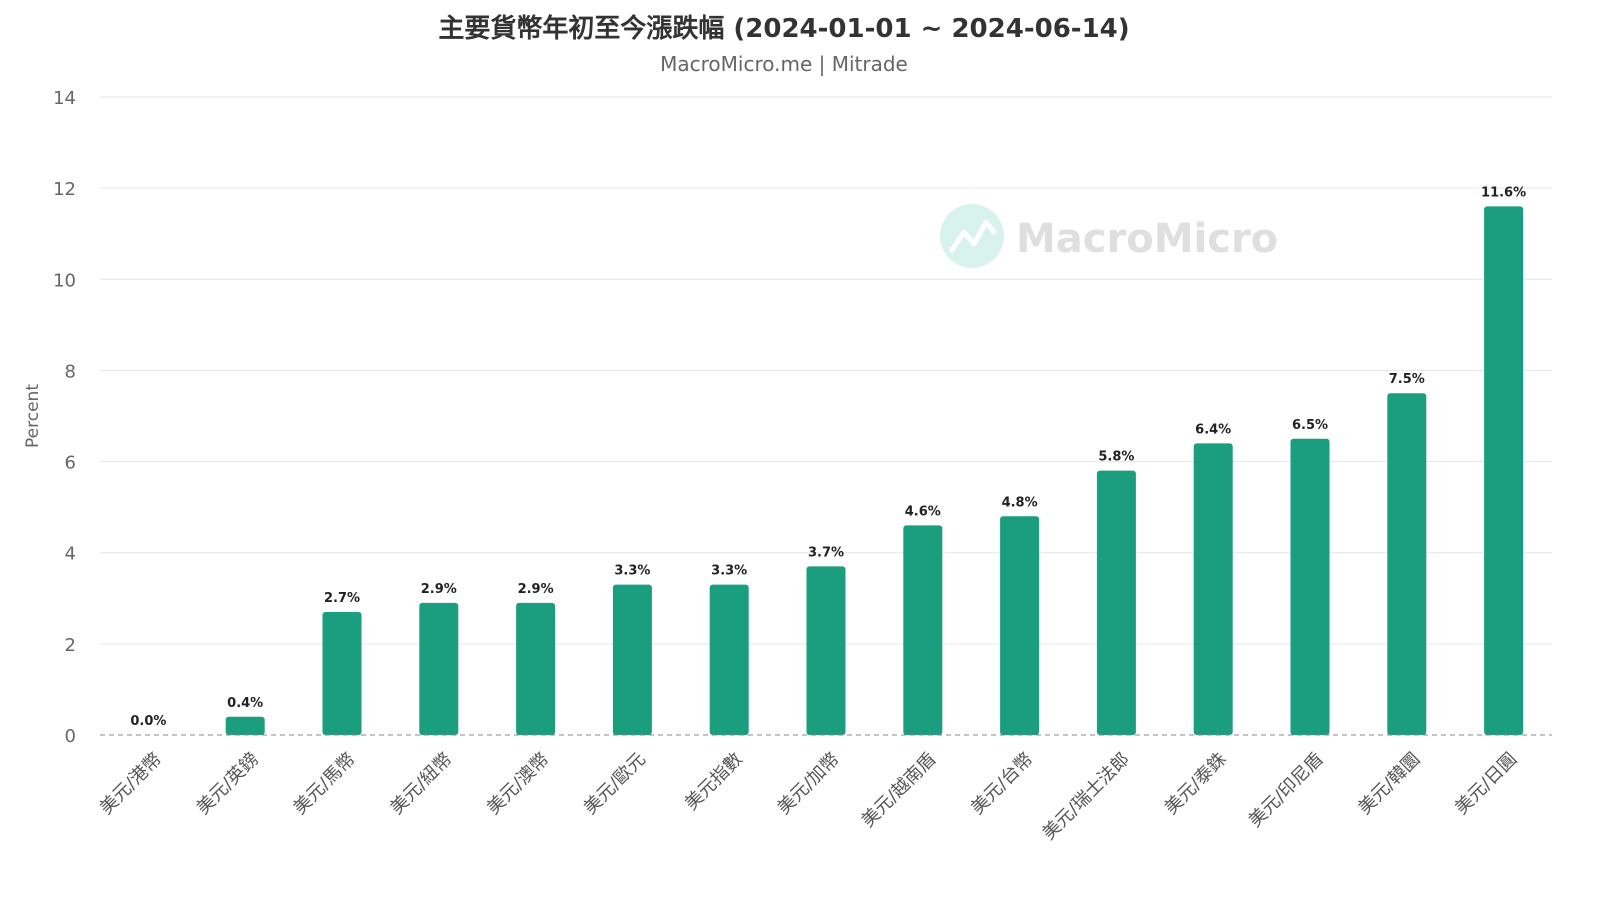 The height and width of the screenshot is (900, 1600). What do you see at coordinates (421, 784) in the screenshot?
I see `x-tick-label: 美元/紐幣` at bounding box center [421, 784].